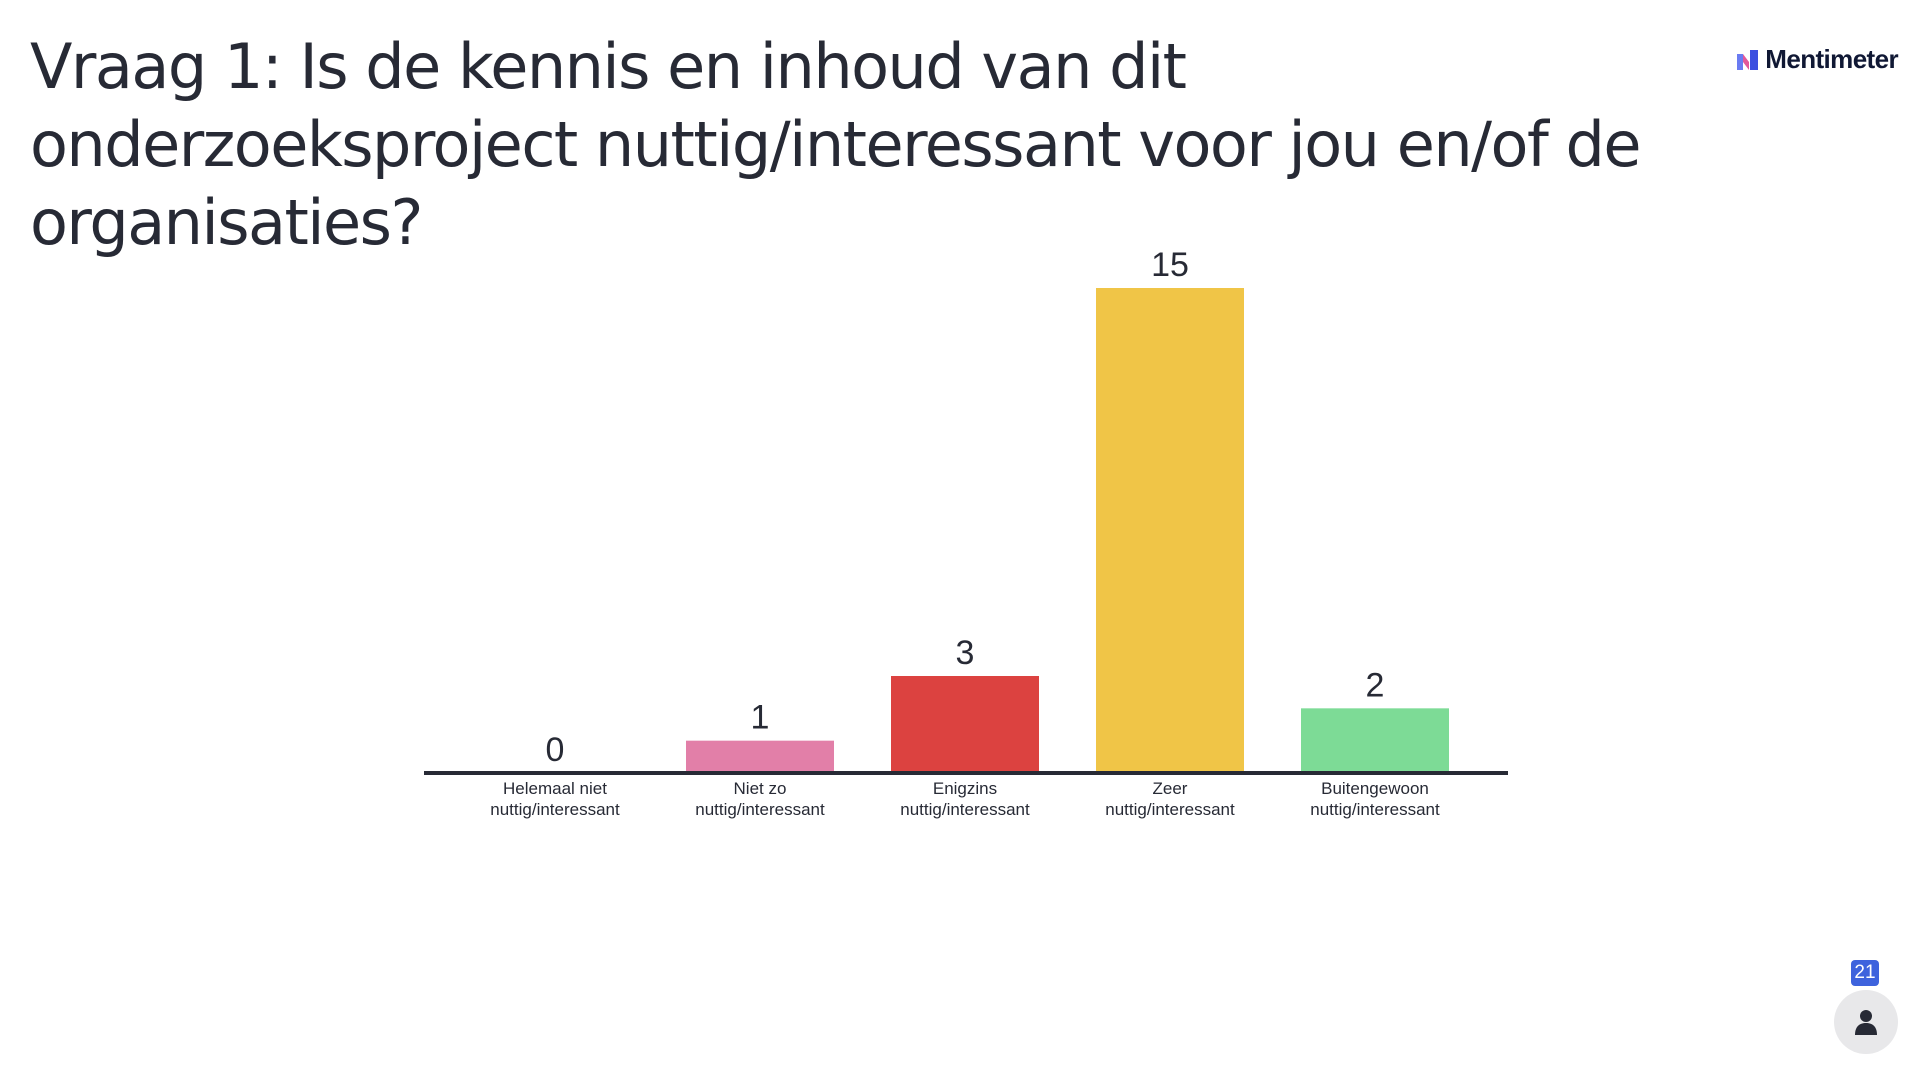 The width and height of the screenshot is (1920, 1080). What do you see at coordinates (1170, 788) in the screenshot?
I see `category-label-3-line-0: Zeer` at bounding box center [1170, 788].